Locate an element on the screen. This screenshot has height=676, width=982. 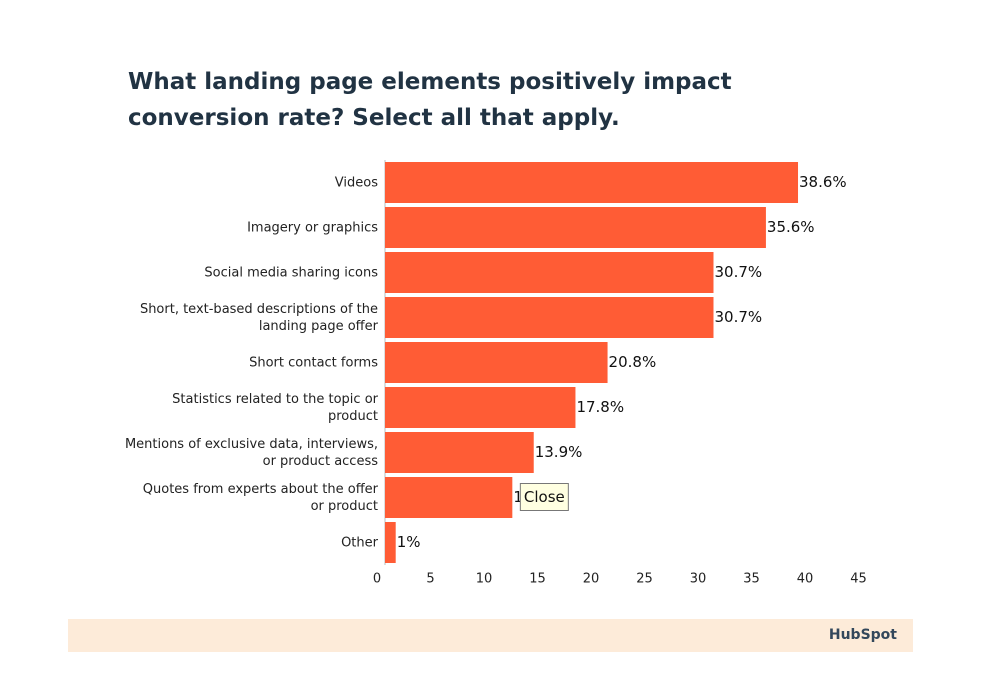
y-tick-label: Imagery or graphics is located at coordinates (312, 227).